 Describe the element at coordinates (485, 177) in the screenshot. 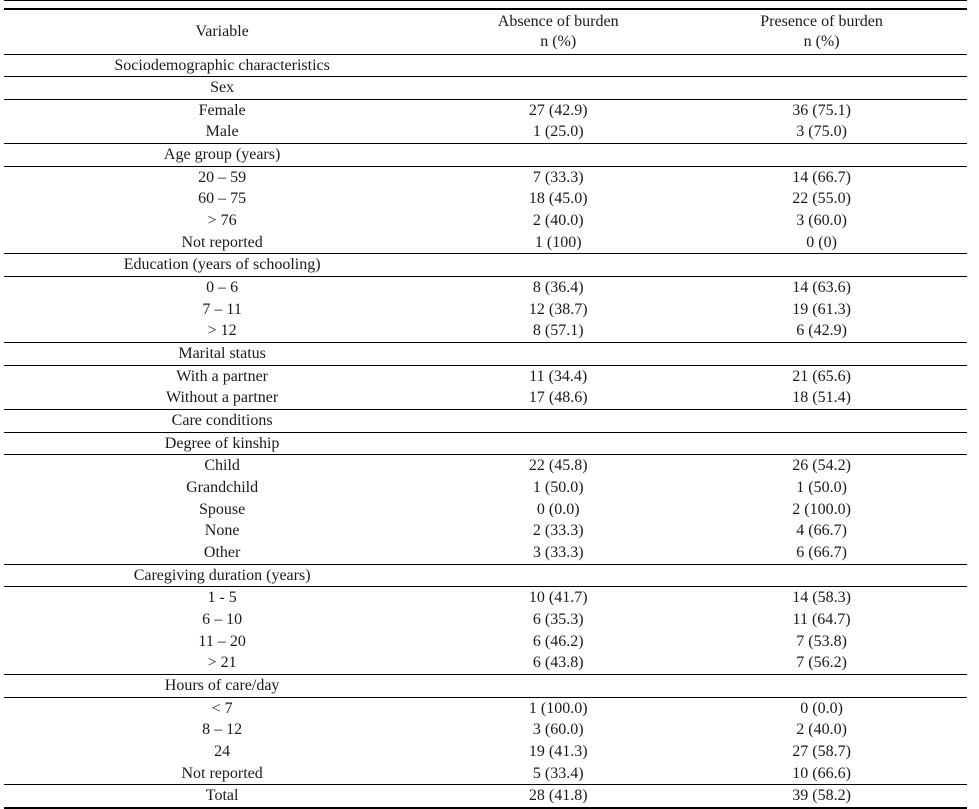

I see `table-row: 20 – 59 7 (33.3) 14 (66.7)` at that location.